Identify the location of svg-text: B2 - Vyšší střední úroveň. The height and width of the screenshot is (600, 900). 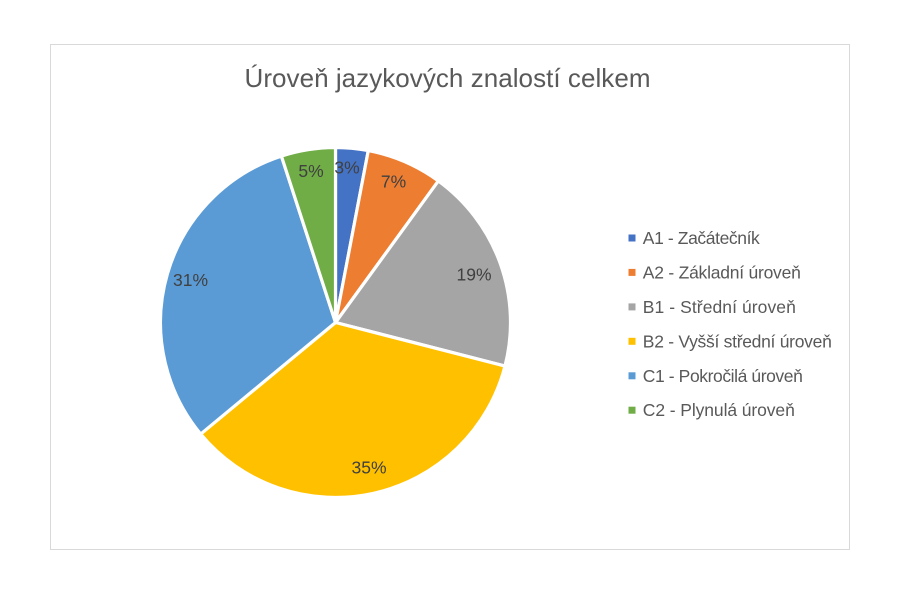
(737, 341).